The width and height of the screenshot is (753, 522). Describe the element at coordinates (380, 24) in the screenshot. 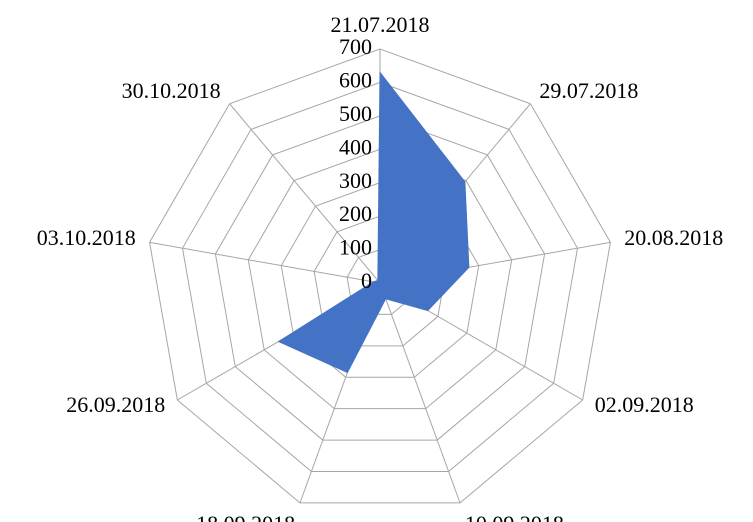

I see `category-label: 21.07.2018` at that location.